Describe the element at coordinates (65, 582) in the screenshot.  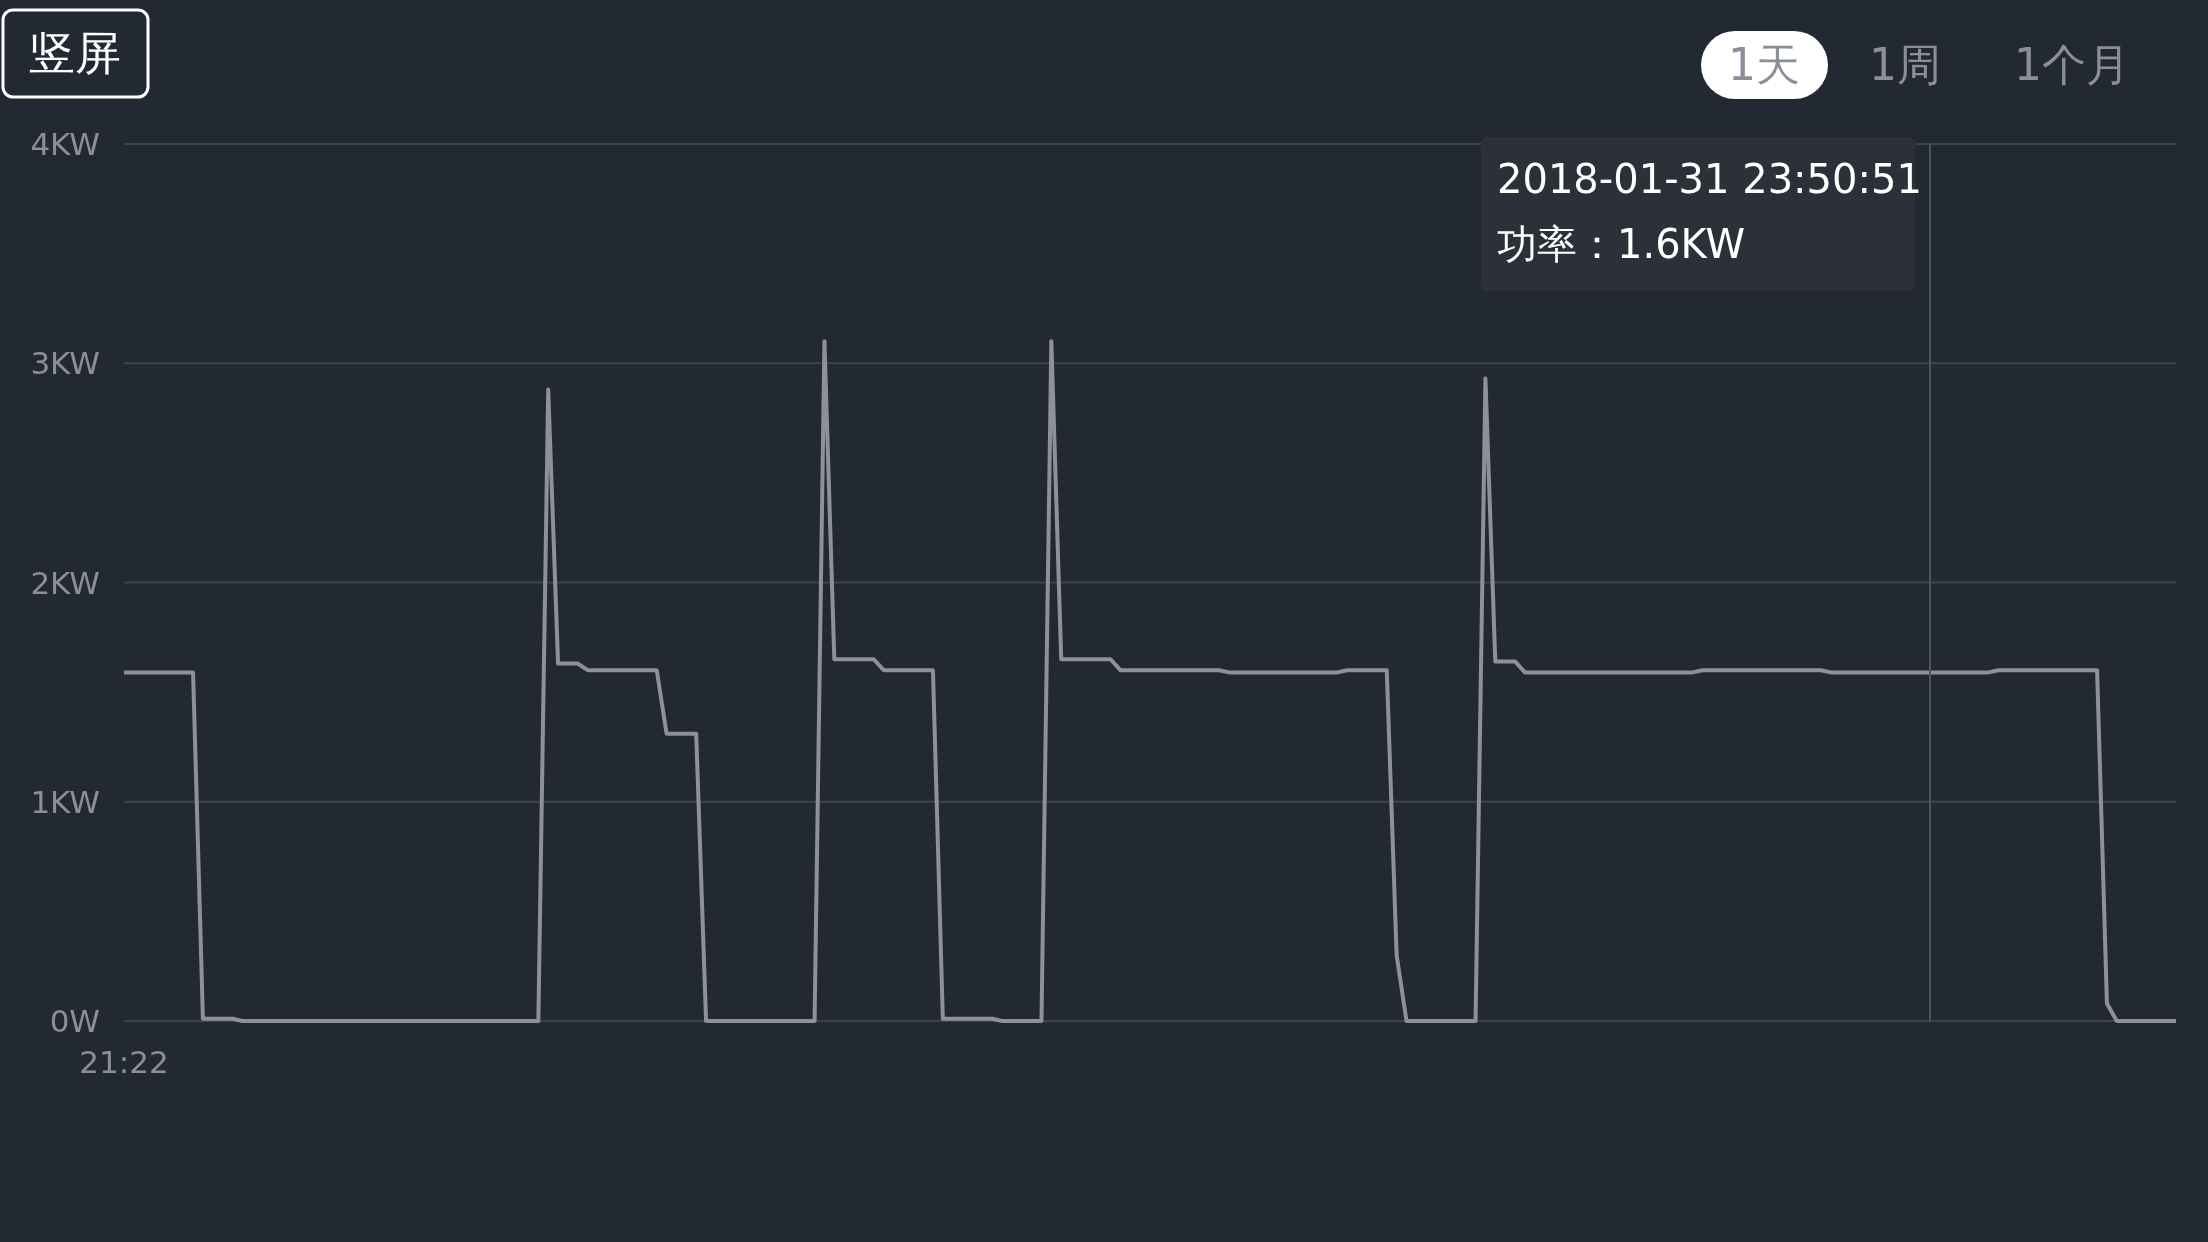
I see `y-tick-label: 2KW` at that location.